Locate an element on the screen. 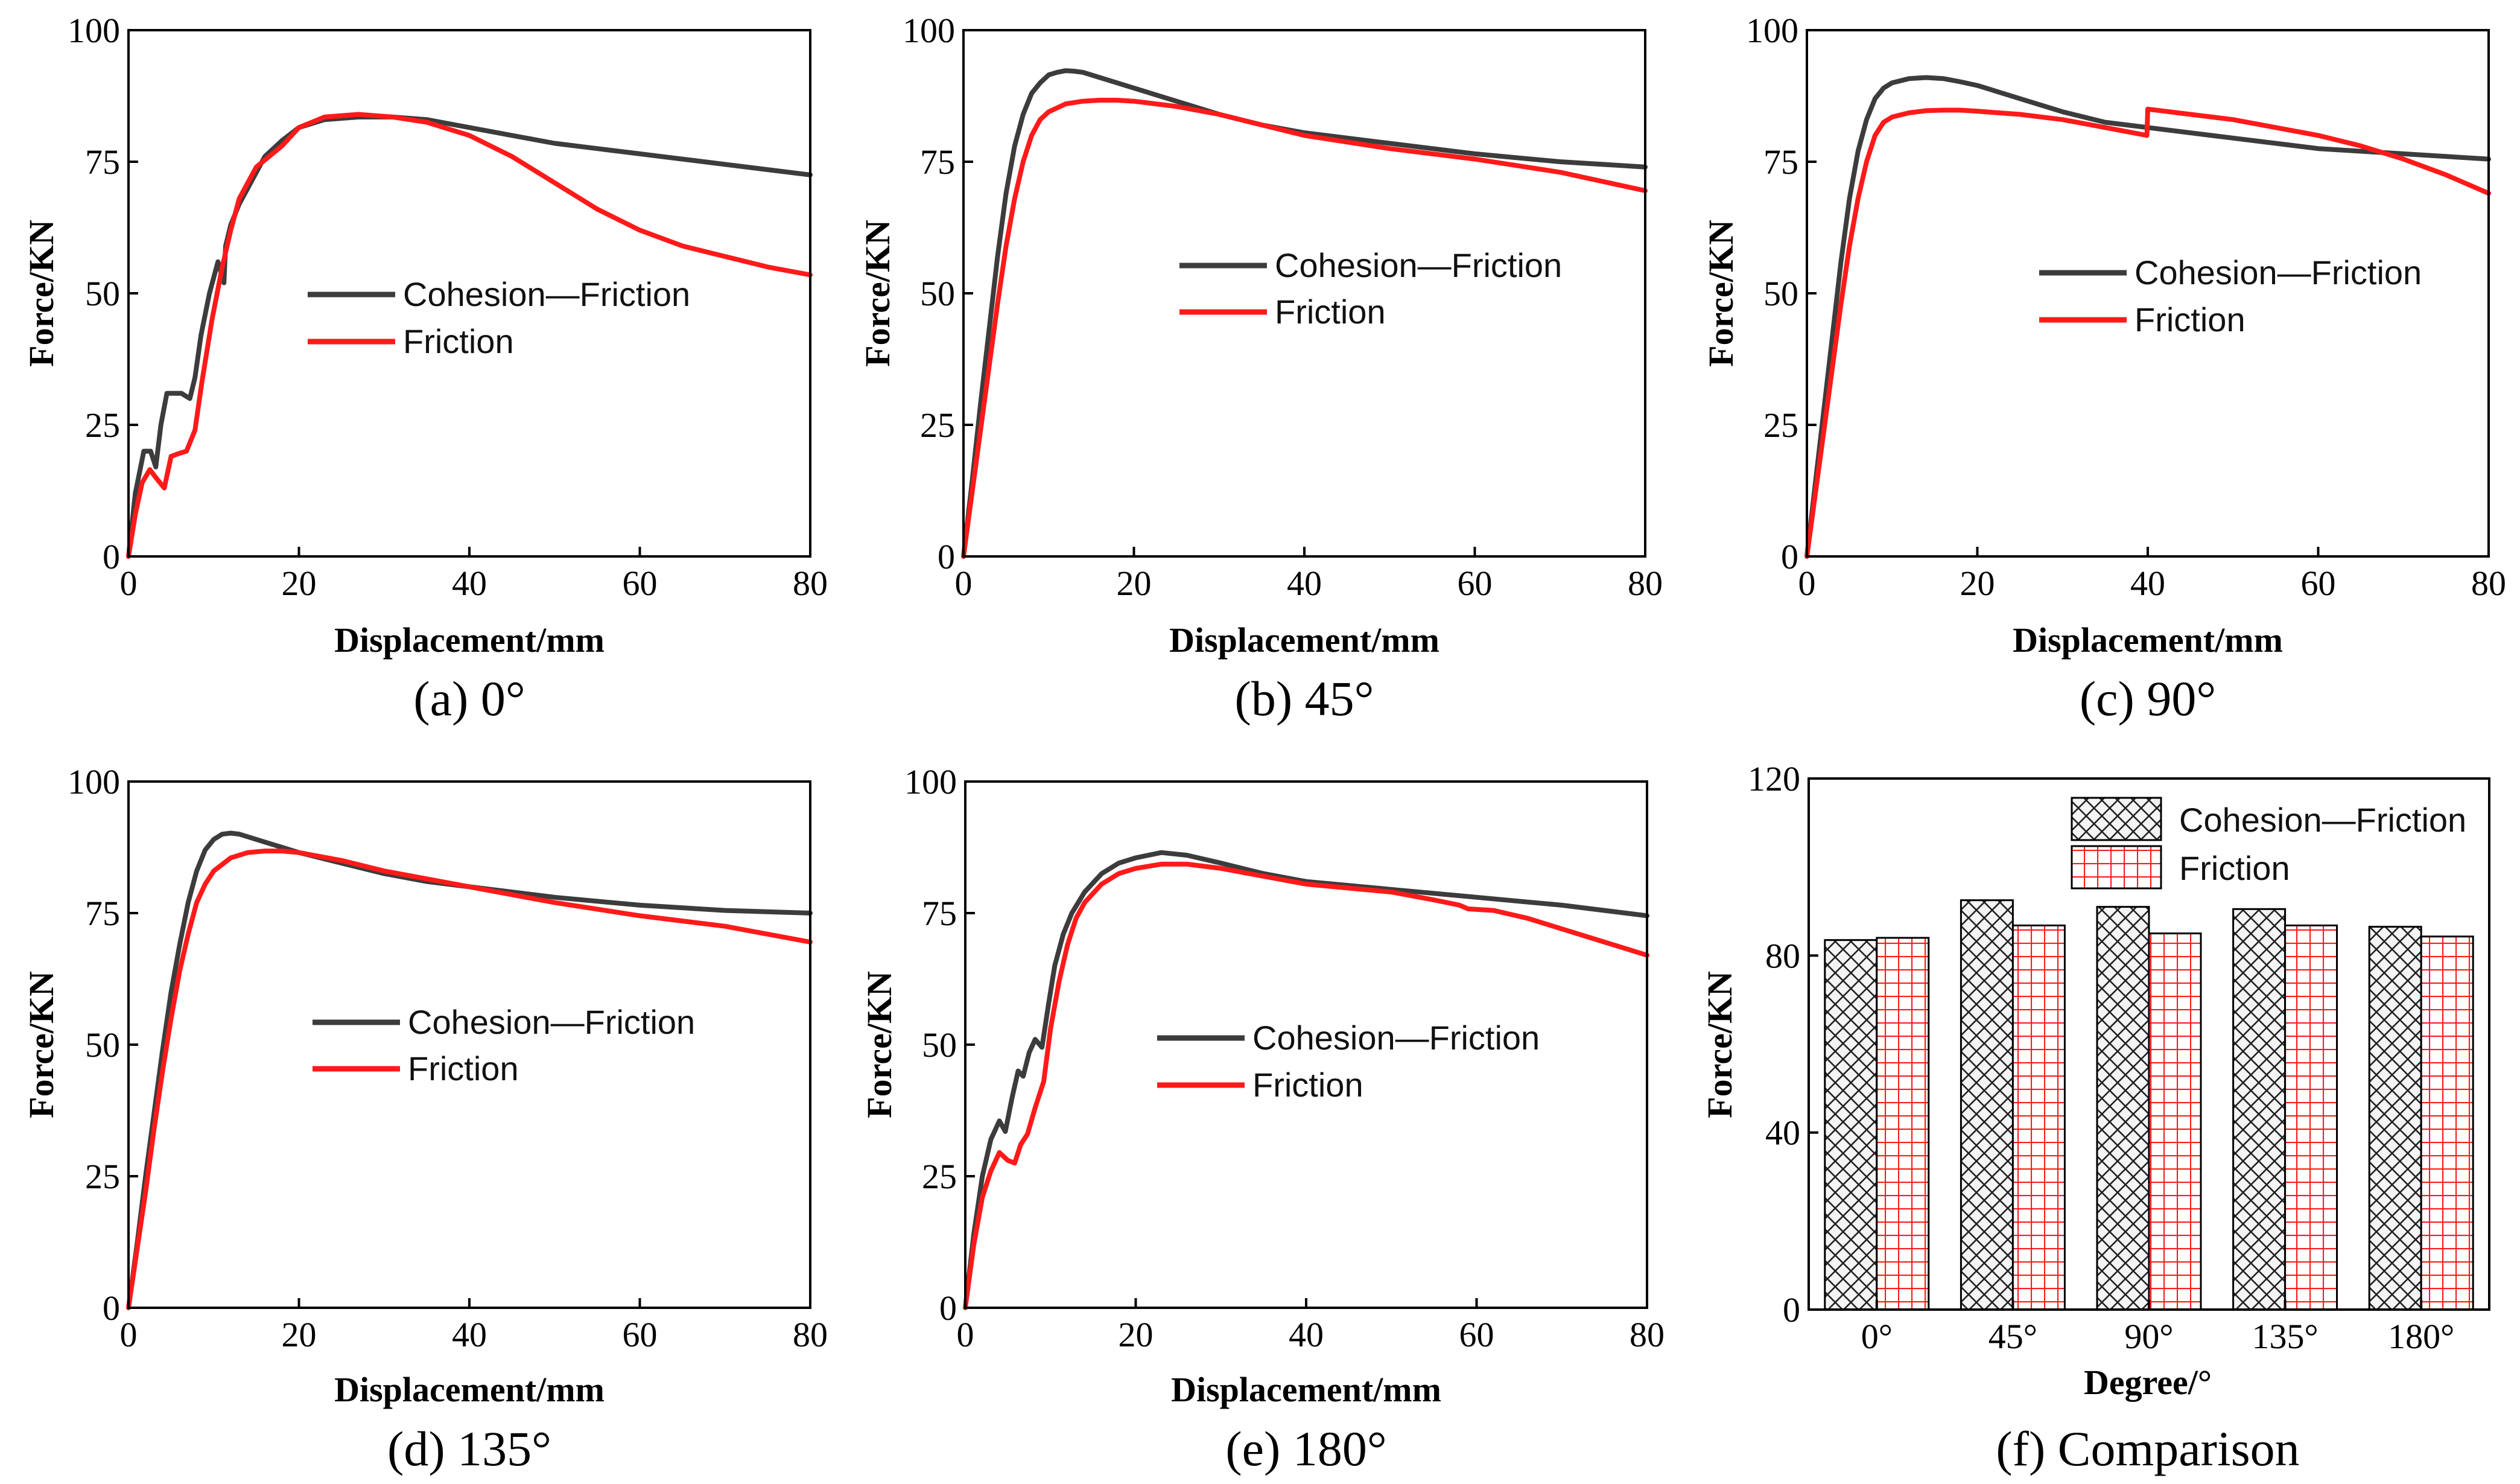 This screenshot has width=2520, height=1484. panel-c-caption: (c) 90° is located at coordinates (2148, 698).